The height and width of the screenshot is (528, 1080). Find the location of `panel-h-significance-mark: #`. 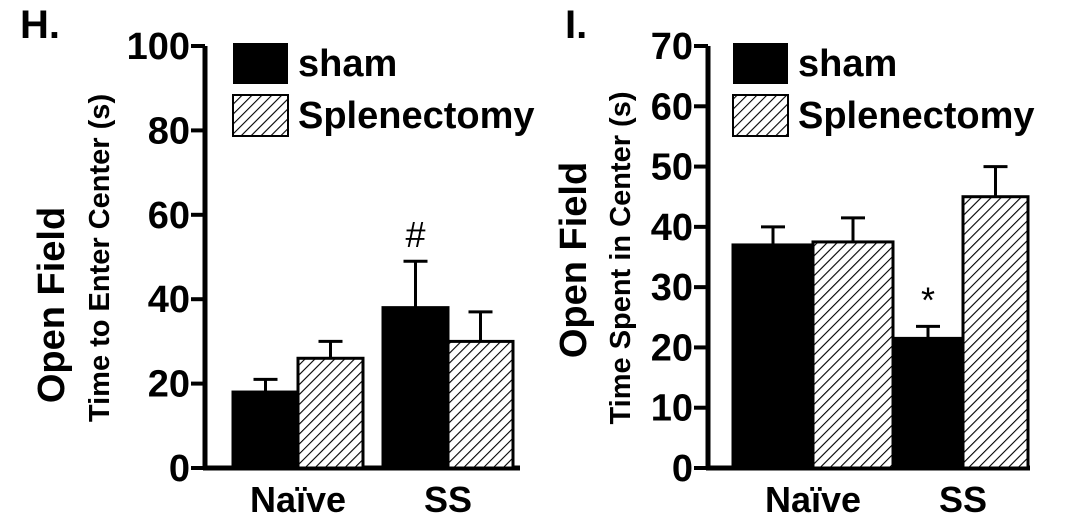

panel-h-significance-mark: # is located at coordinates (415, 234).